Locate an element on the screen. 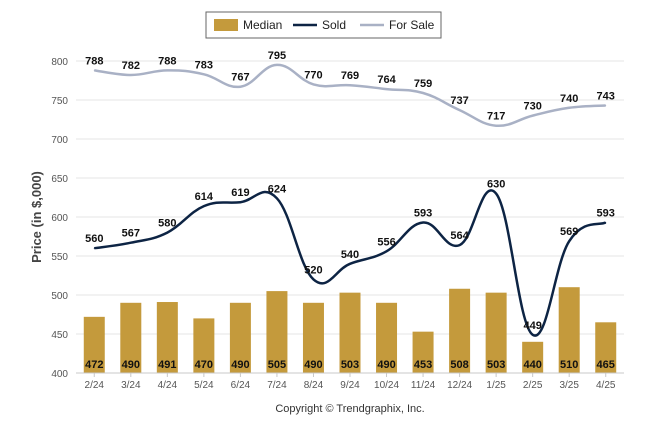 The image size is (646, 439). x-tick-label: 9/24 is located at coordinates (350, 385).